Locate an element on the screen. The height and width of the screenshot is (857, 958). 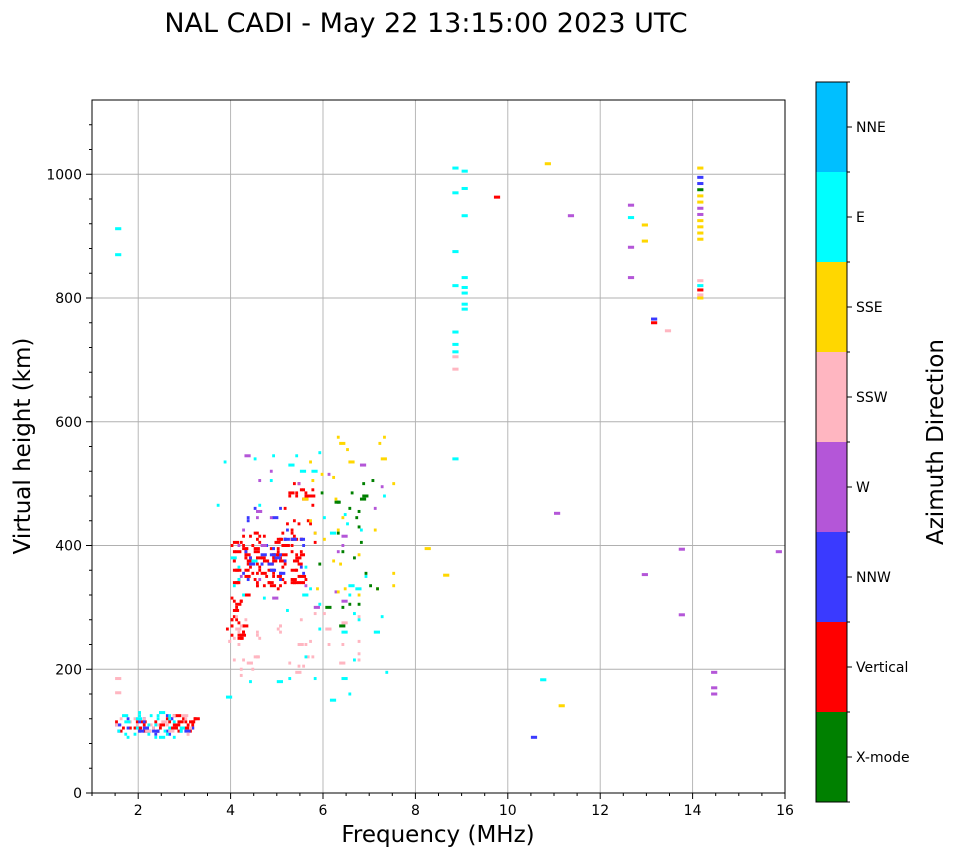
chart-title: NAL CADI - May 22 13:15:00 2023 UTC is located at coordinates (425, 23).